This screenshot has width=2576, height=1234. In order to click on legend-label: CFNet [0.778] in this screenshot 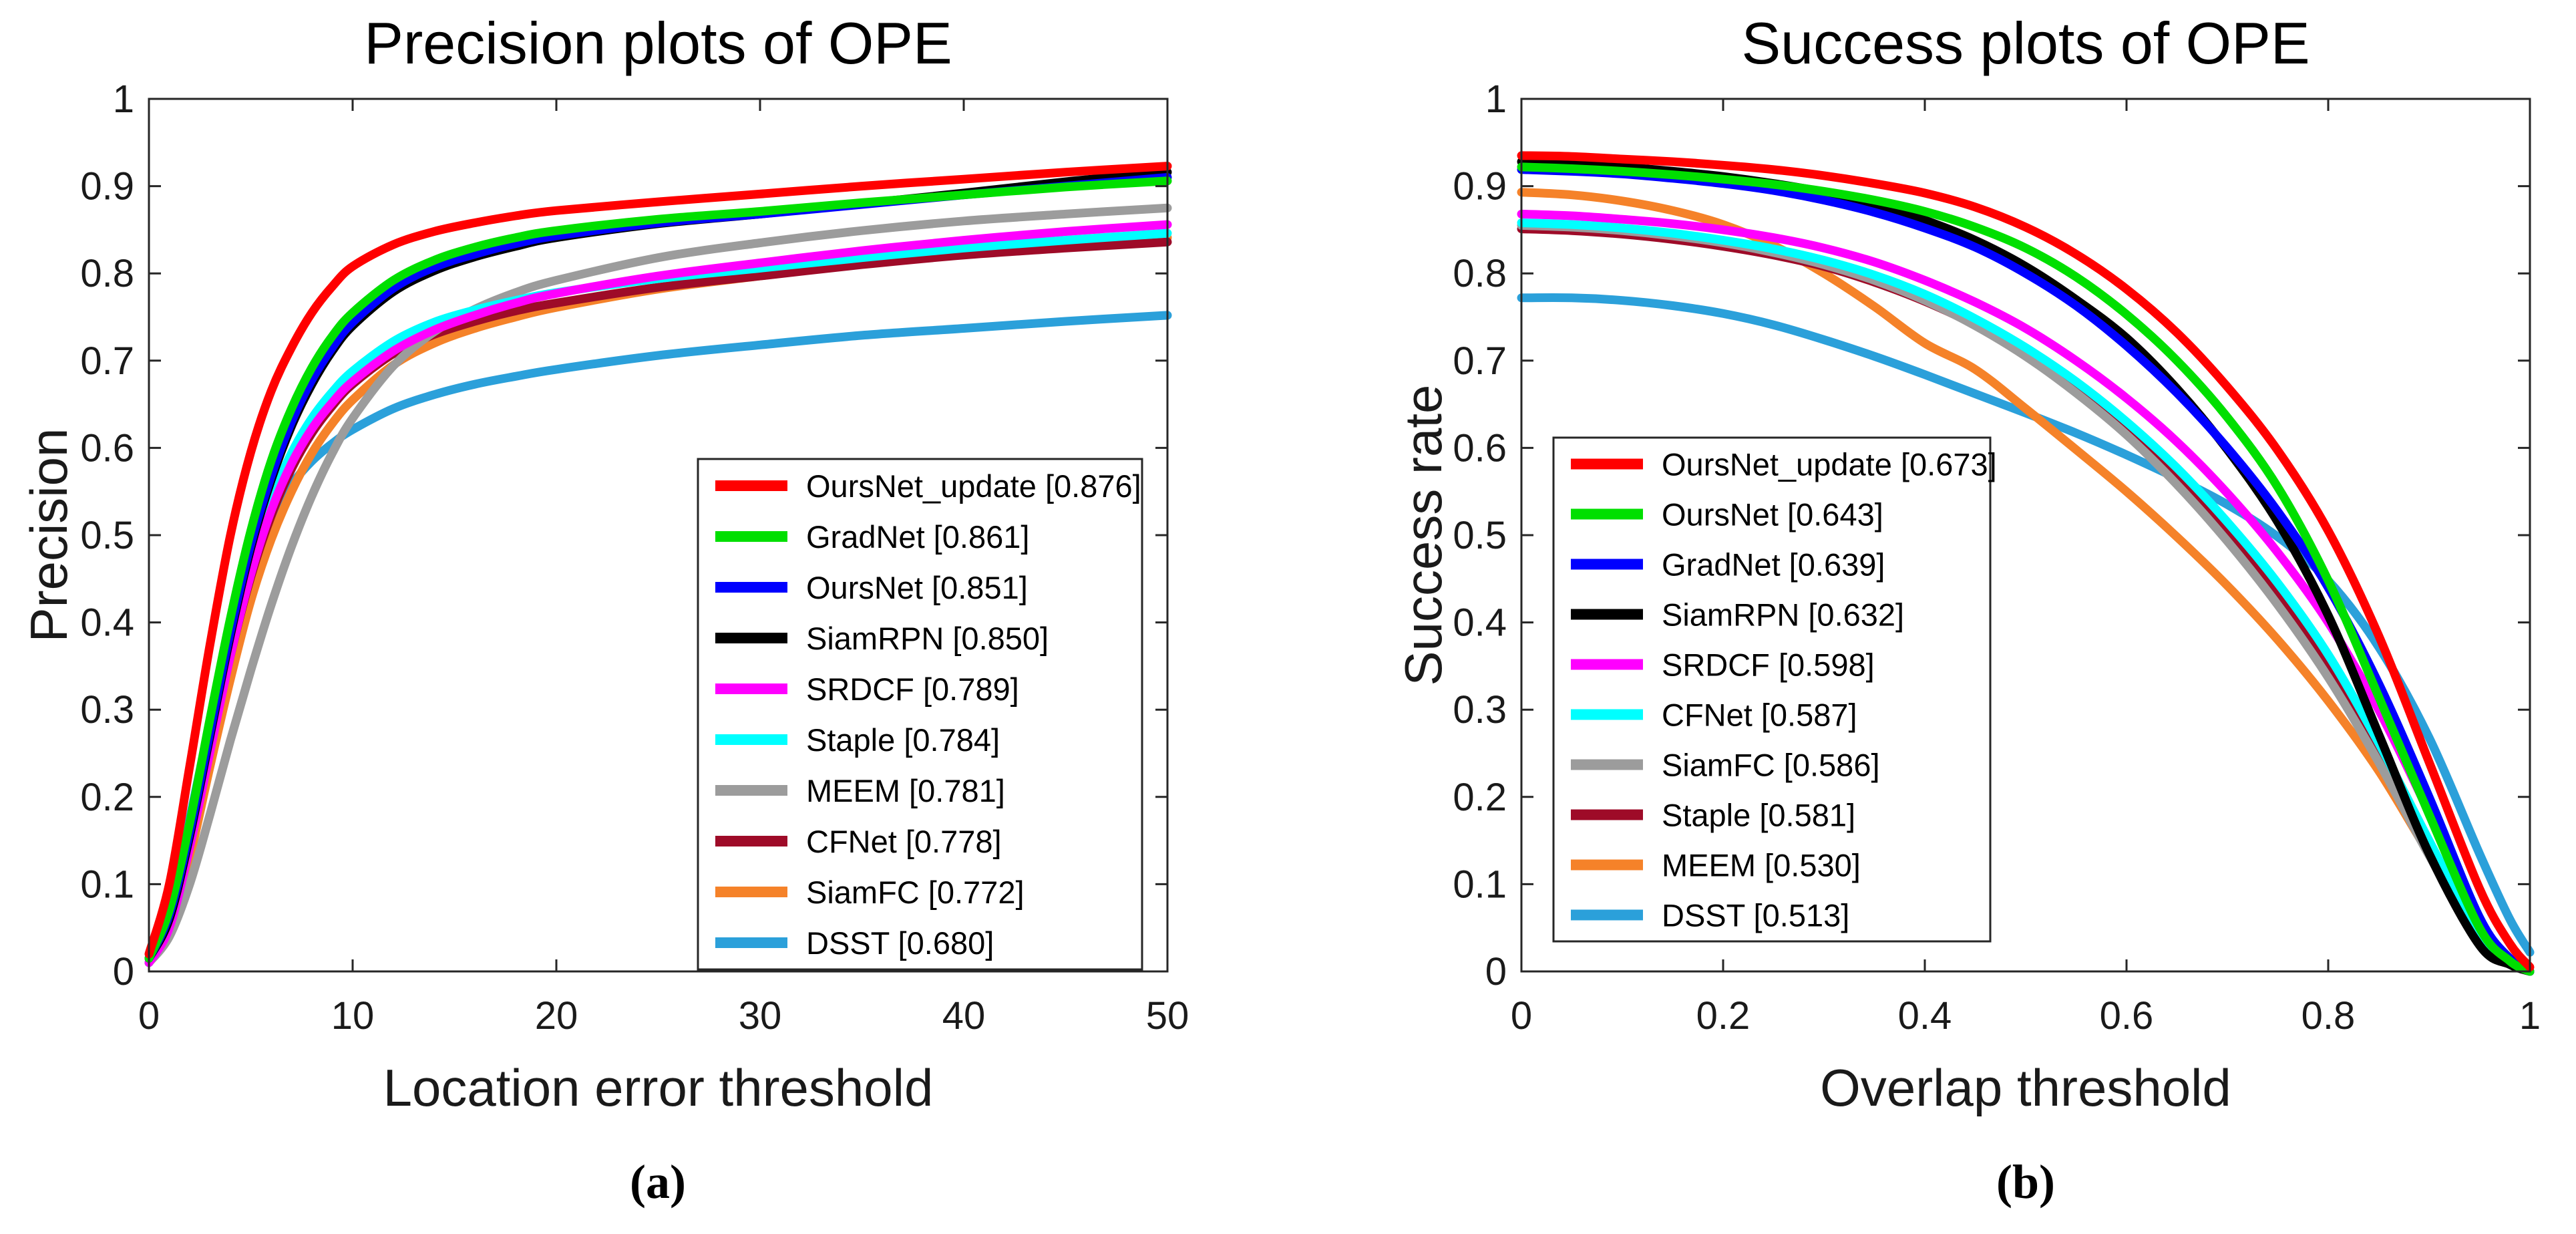, I will do `click(904, 842)`.